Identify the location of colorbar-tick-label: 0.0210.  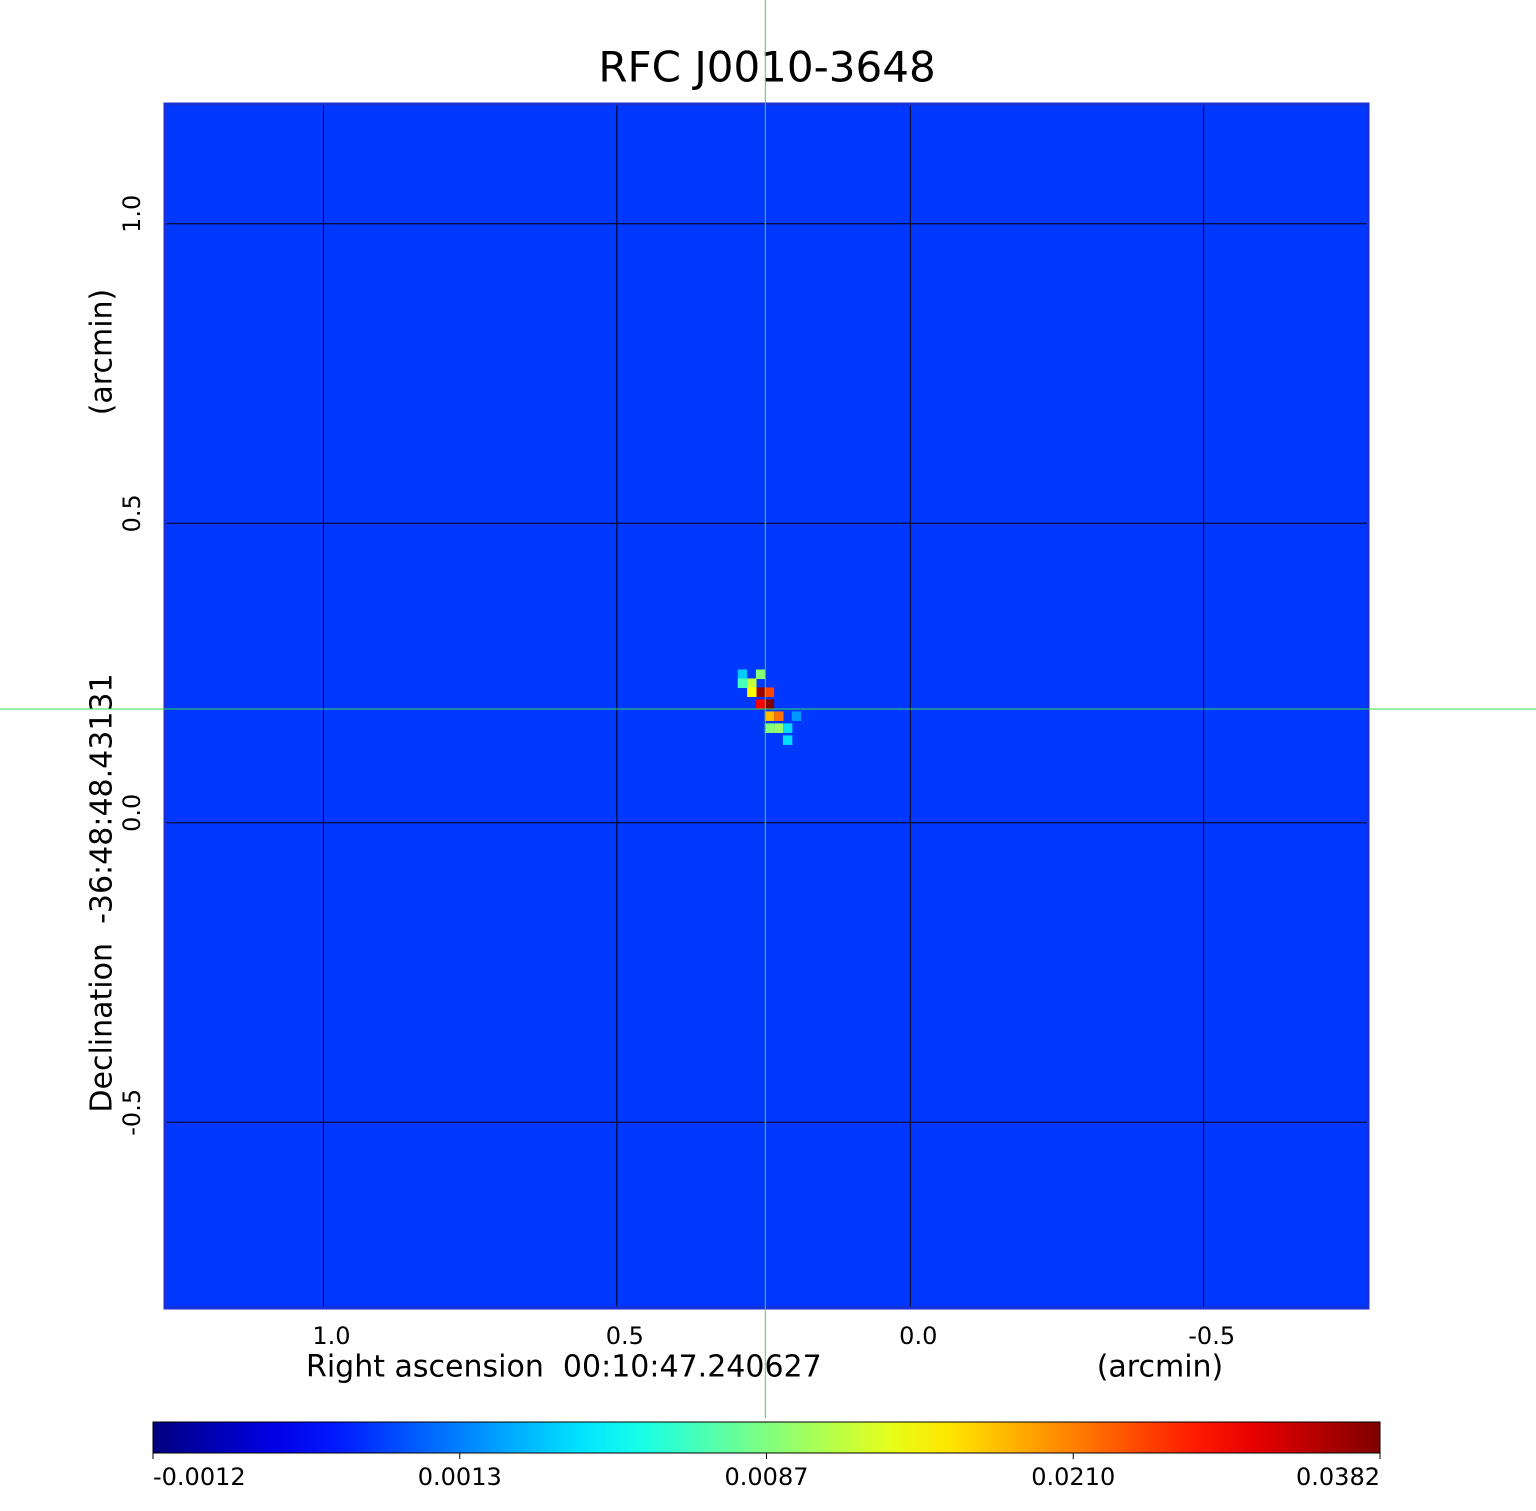
(1073, 1477).